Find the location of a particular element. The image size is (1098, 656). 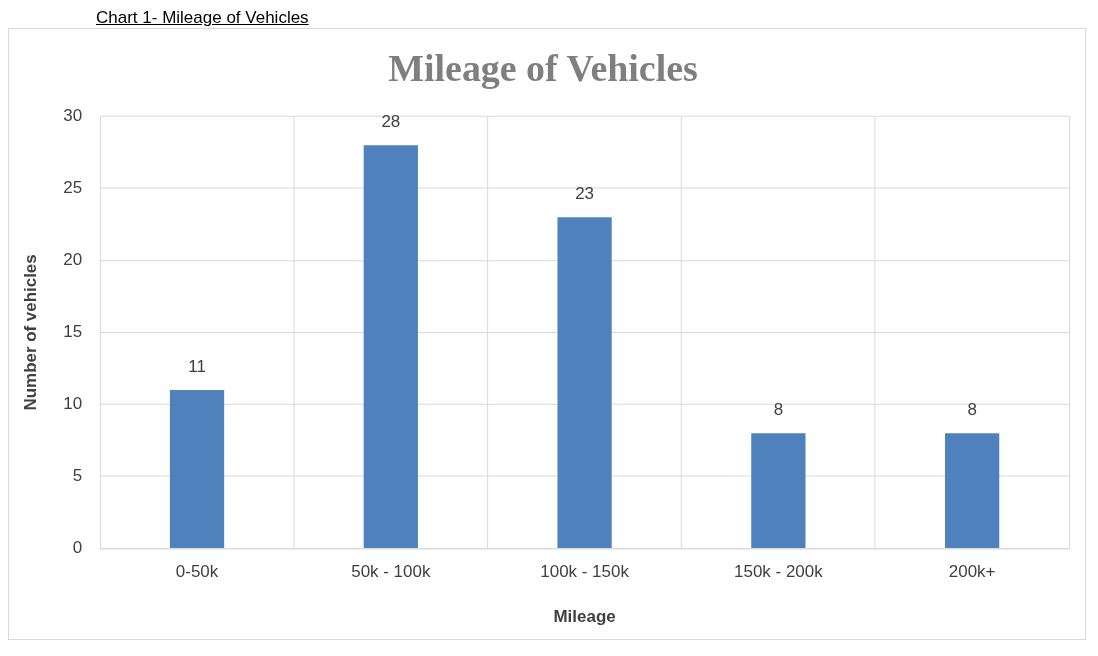

x-tick-label: 150k - 200k is located at coordinates (779, 572).